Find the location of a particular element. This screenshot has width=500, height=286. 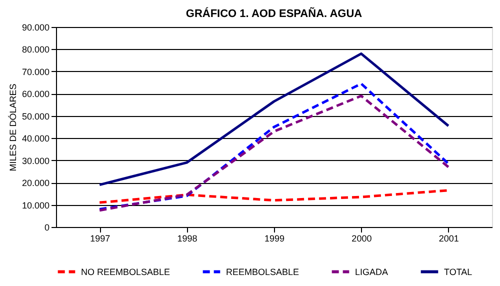

x-tick-label: 2000 is located at coordinates (362, 239).